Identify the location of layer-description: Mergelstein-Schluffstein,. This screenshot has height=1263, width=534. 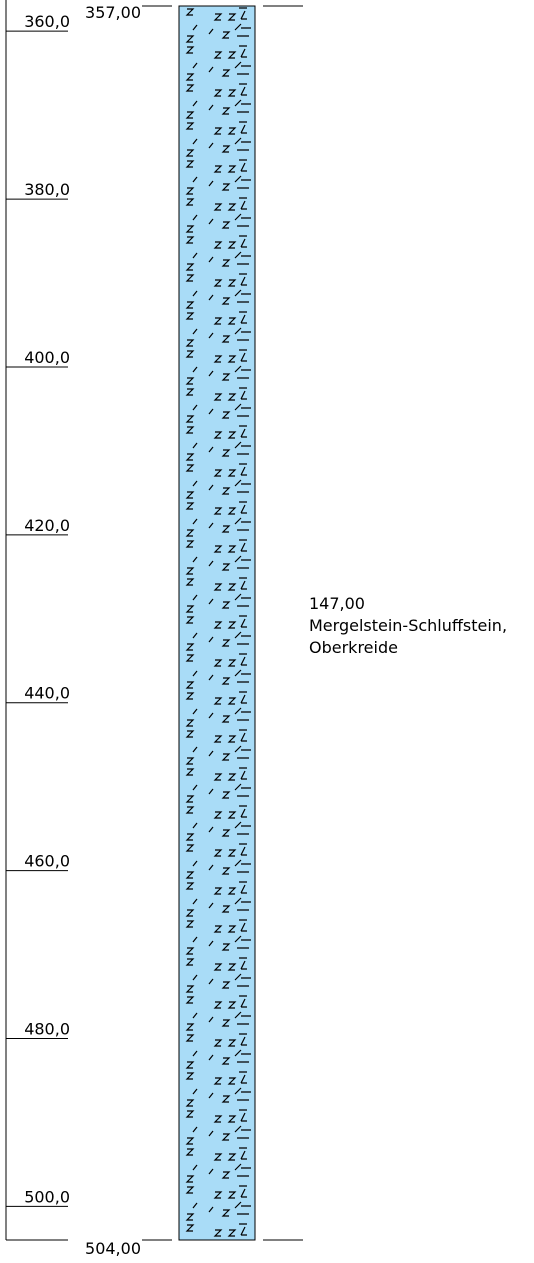
(408, 625).